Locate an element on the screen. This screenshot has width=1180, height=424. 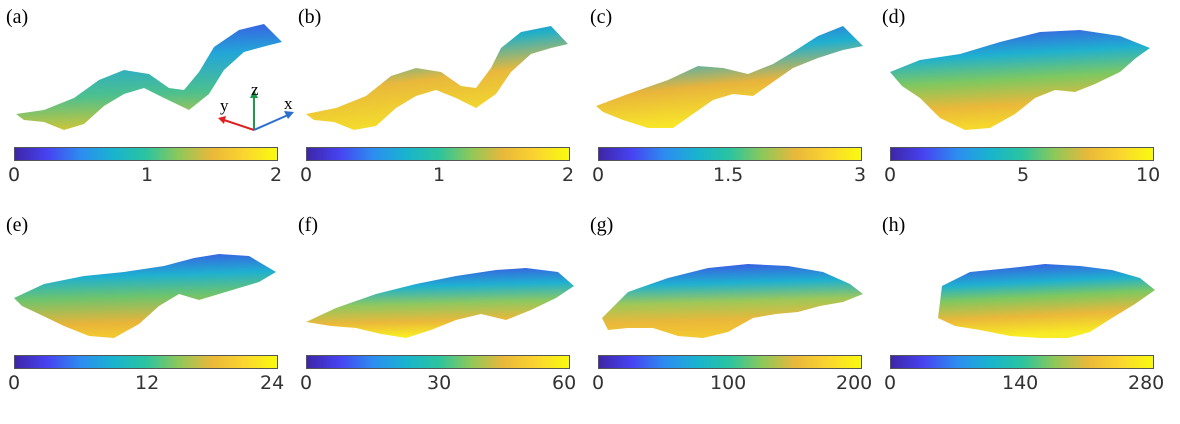
panel-label: (b) is located at coordinates (310, 17).